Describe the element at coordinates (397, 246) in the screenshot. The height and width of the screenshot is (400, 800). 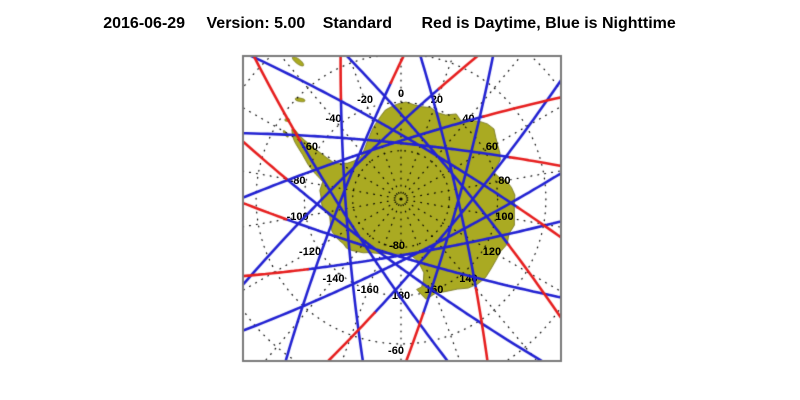
I see `latitude-label--80: -80` at that location.